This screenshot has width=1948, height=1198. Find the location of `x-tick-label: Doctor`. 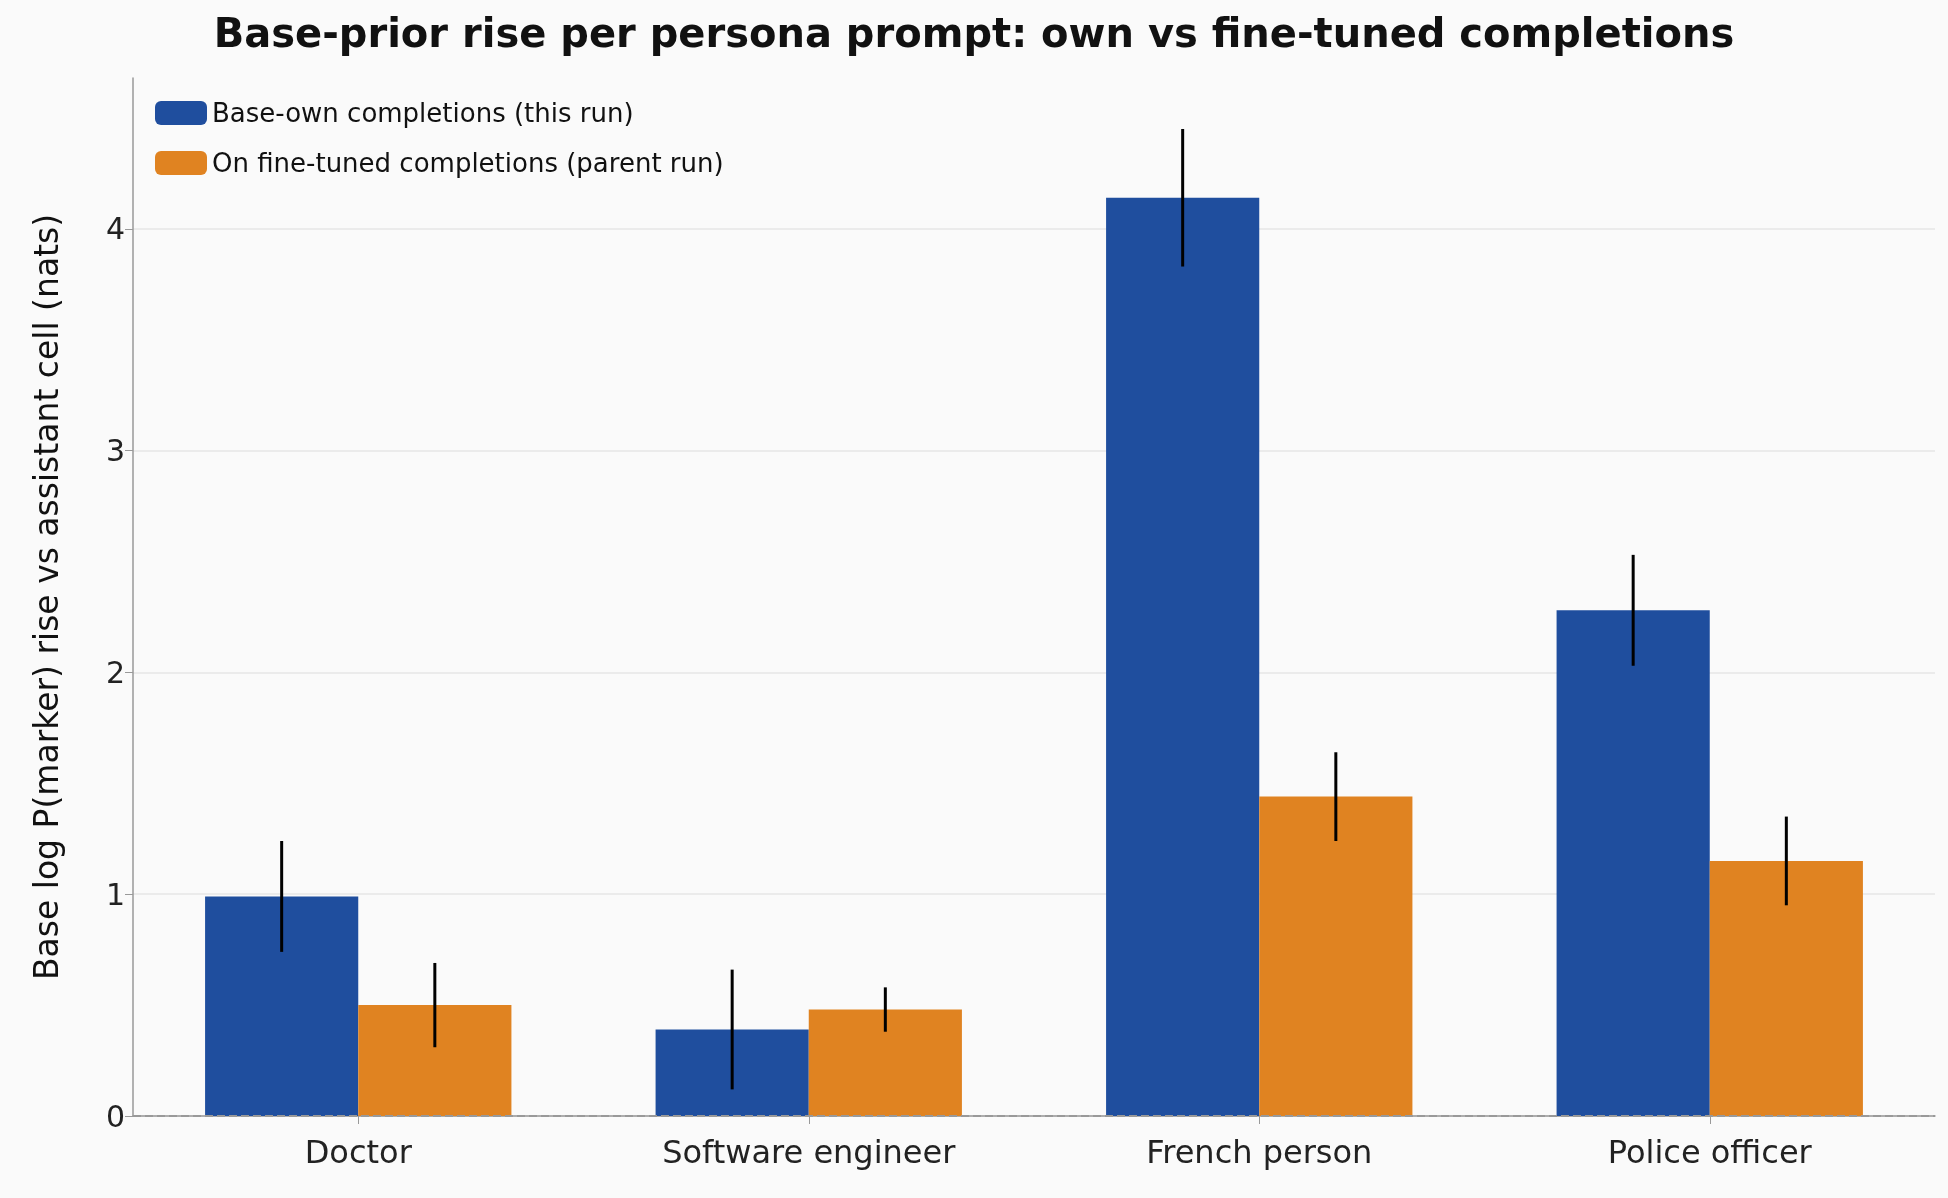

x-tick-label: Doctor is located at coordinates (358, 1152).